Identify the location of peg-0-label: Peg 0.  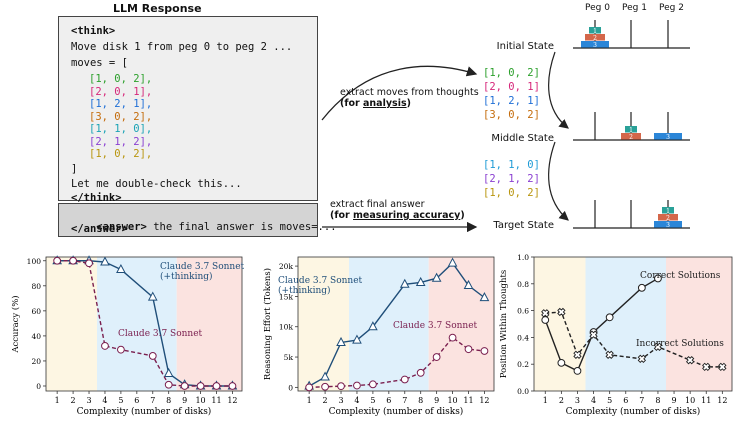
(597, 8).